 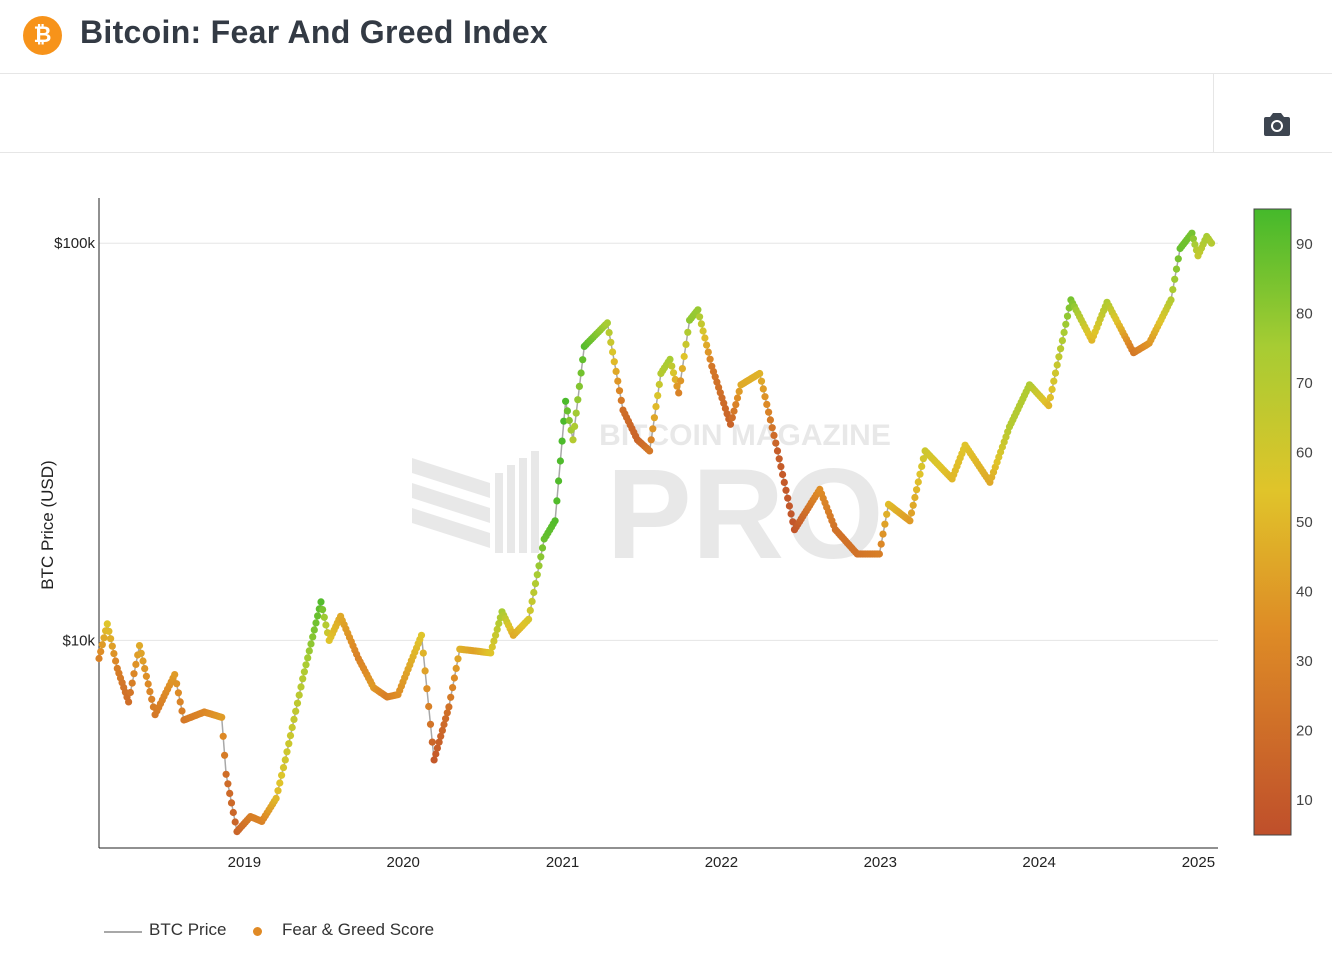 I want to click on legend-label-fear-greed: Fear & Greed Score, so click(x=358, y=929).